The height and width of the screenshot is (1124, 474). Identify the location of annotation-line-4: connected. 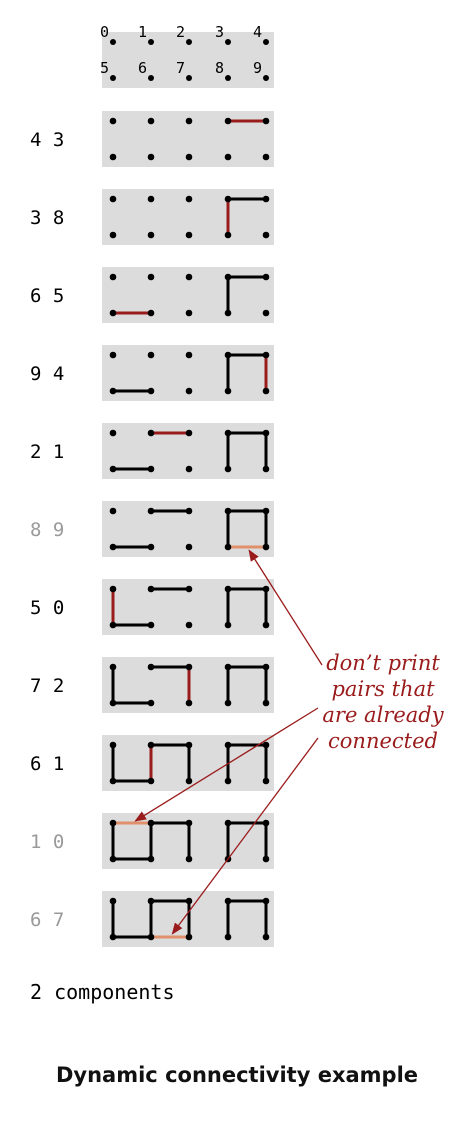
(383, 741).